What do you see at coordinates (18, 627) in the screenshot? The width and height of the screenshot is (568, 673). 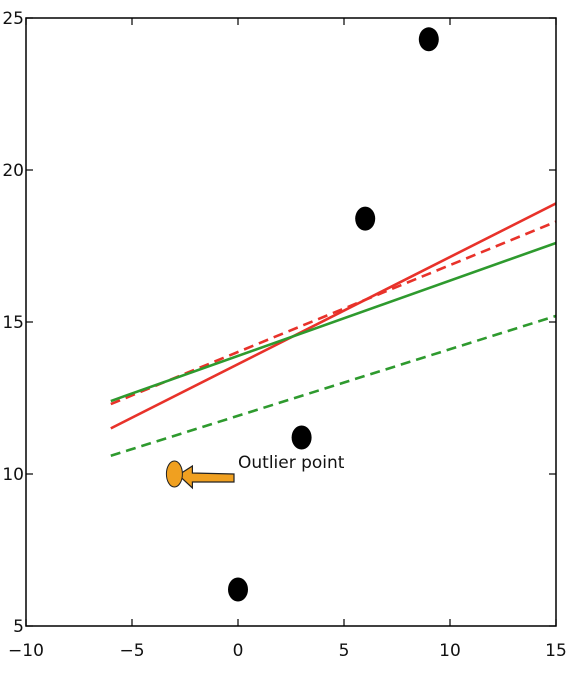 I see `y-tick-label: 5` at bounding box center [18, 627].